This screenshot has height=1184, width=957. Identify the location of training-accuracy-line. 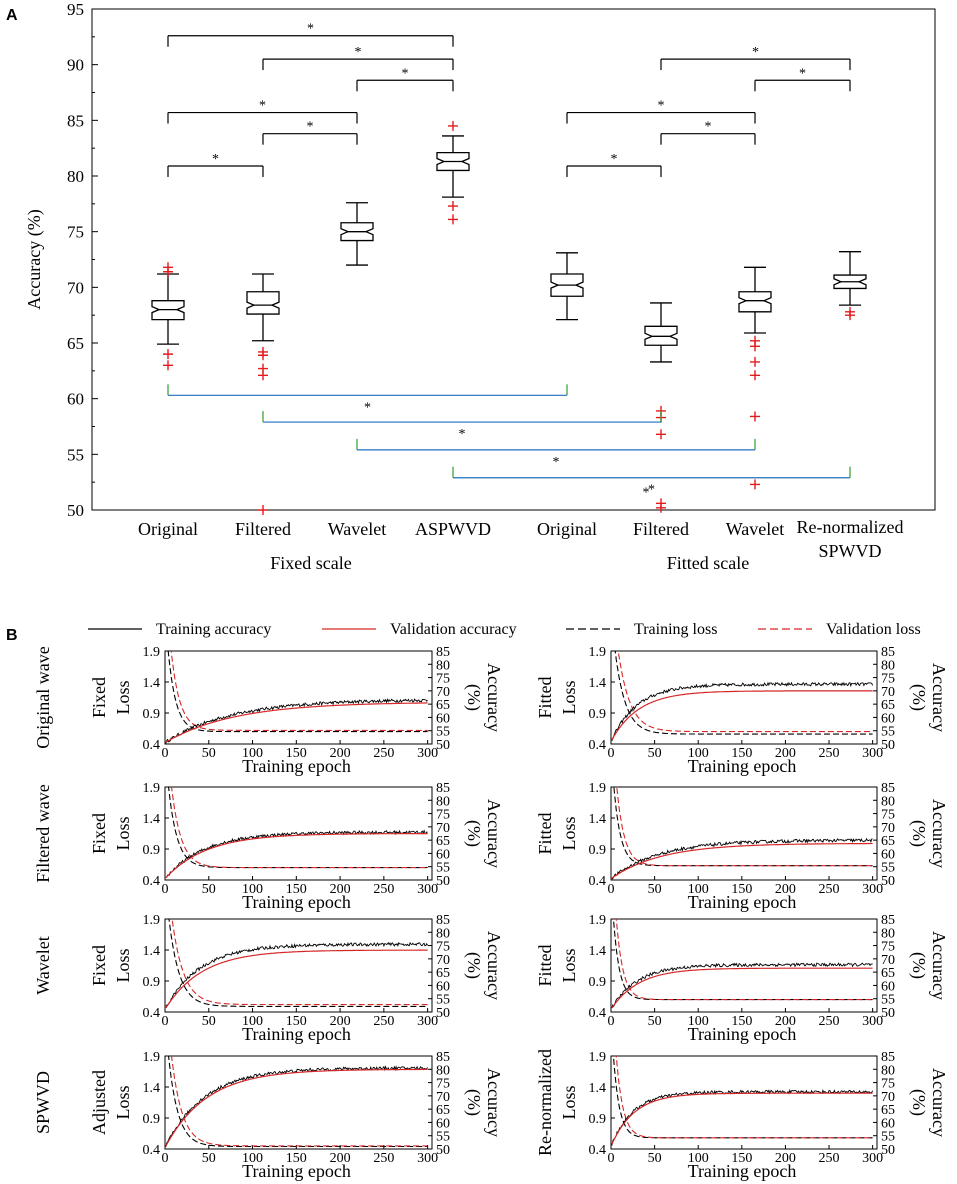
(296, 853).